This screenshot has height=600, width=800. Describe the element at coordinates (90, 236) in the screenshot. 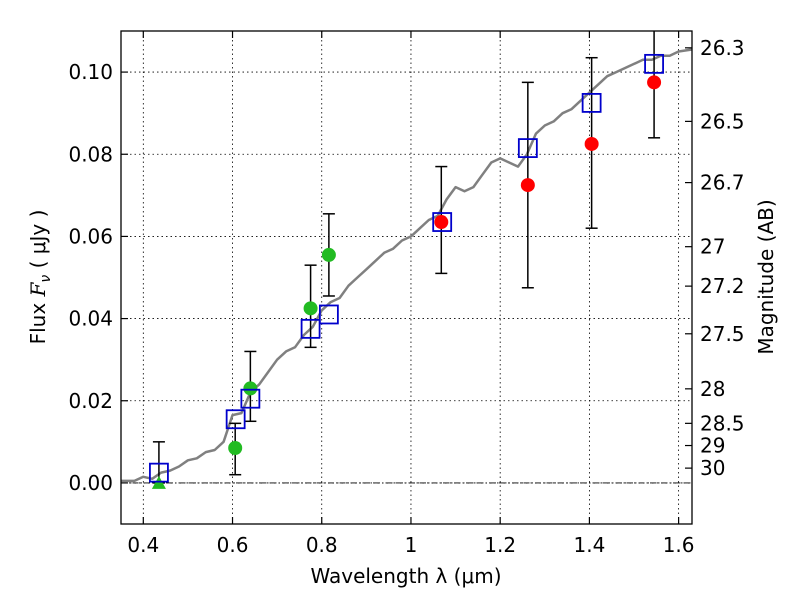

I see `y-tick-label: 0.06` at that location.